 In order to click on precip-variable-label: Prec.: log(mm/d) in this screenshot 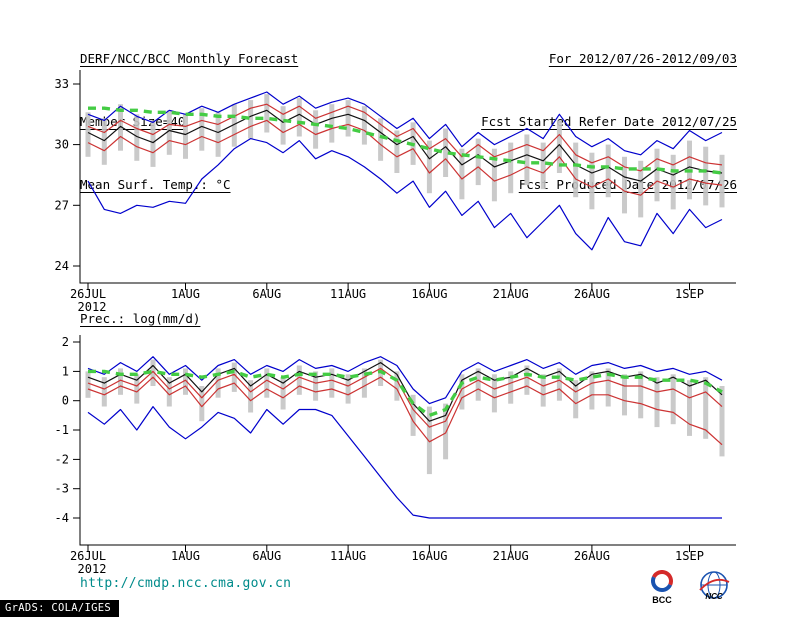, I will do `click(140, 318)`.